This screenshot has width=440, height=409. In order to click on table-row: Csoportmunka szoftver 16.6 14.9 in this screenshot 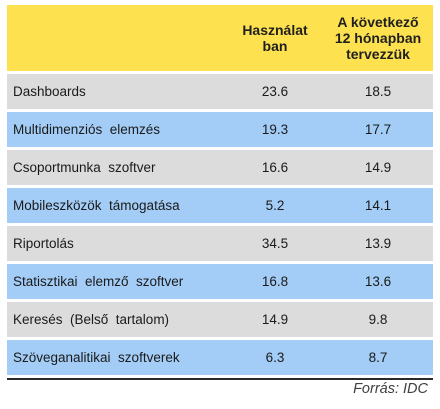, I will do `click(220, 167)`.